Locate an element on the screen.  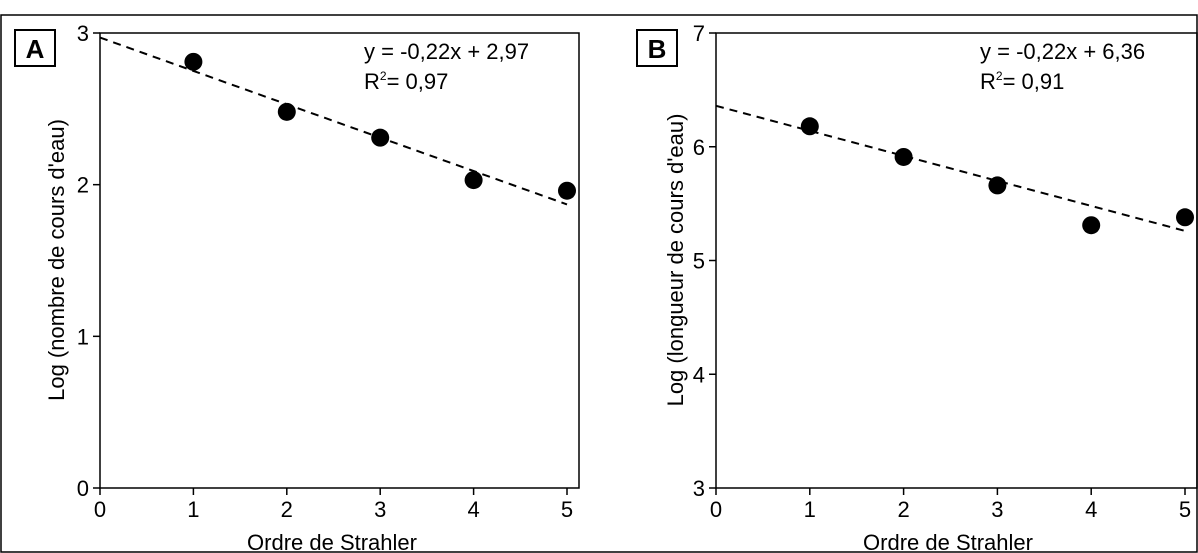
panel-a-y-tick-label: 2 is located at coordinates (83, 185).